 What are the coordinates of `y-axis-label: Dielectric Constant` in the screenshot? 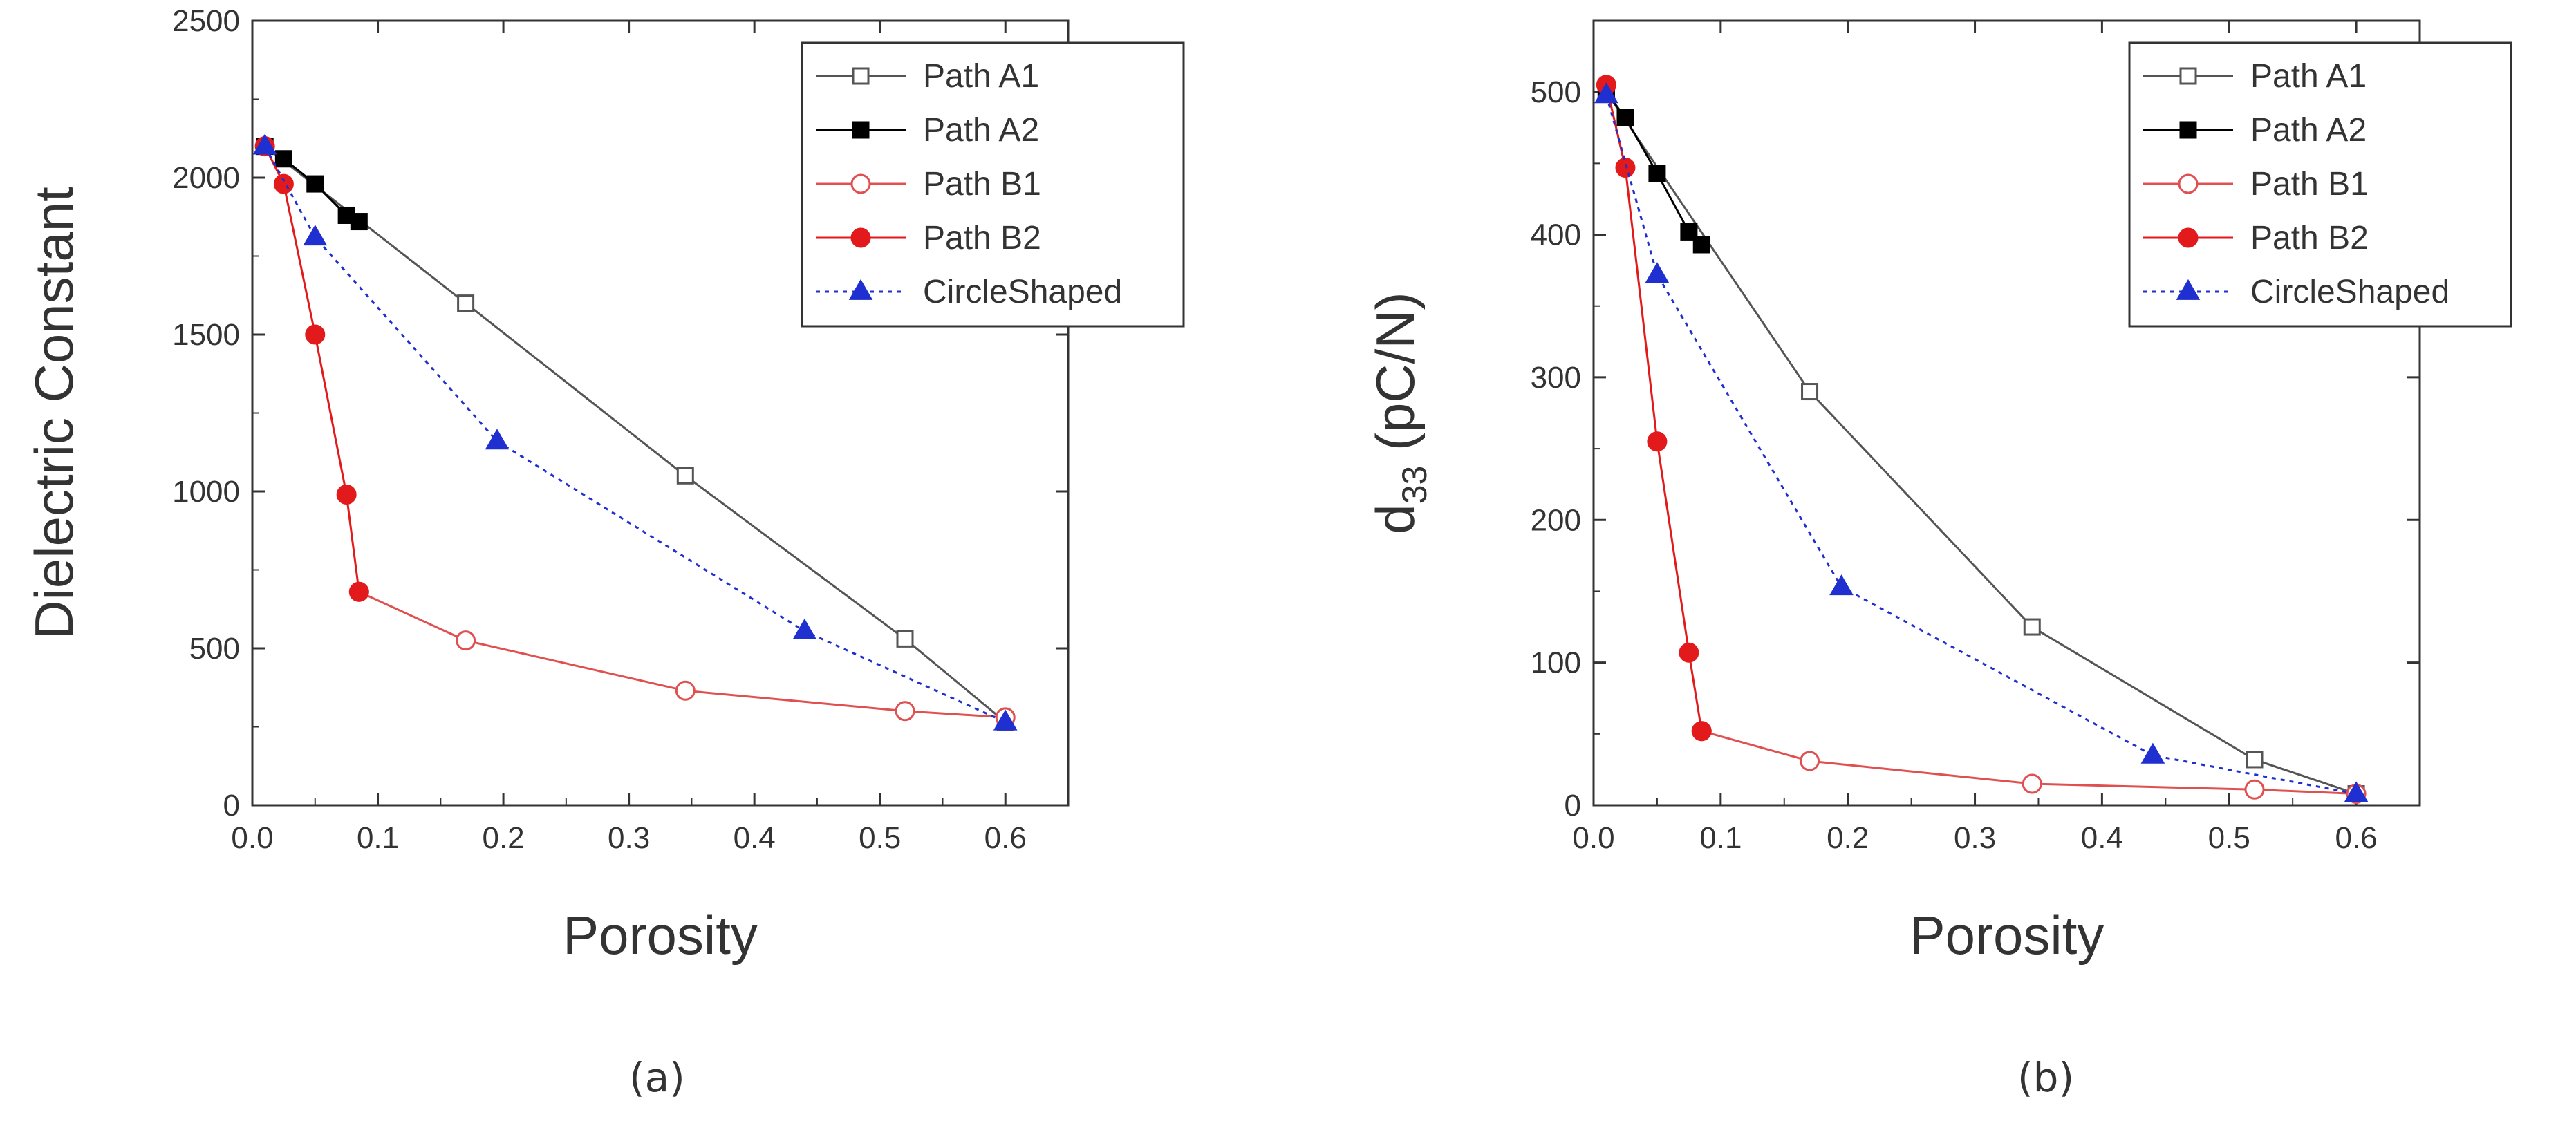 It's located at (54, 413).